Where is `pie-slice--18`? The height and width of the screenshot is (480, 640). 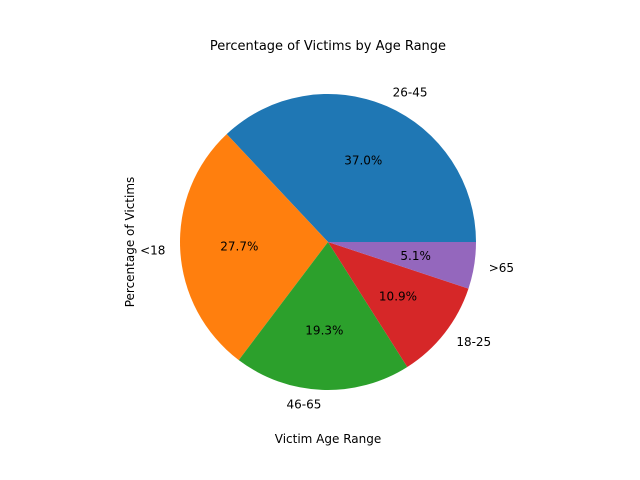 pie-slice--18 is located at coordinates (254, 247).